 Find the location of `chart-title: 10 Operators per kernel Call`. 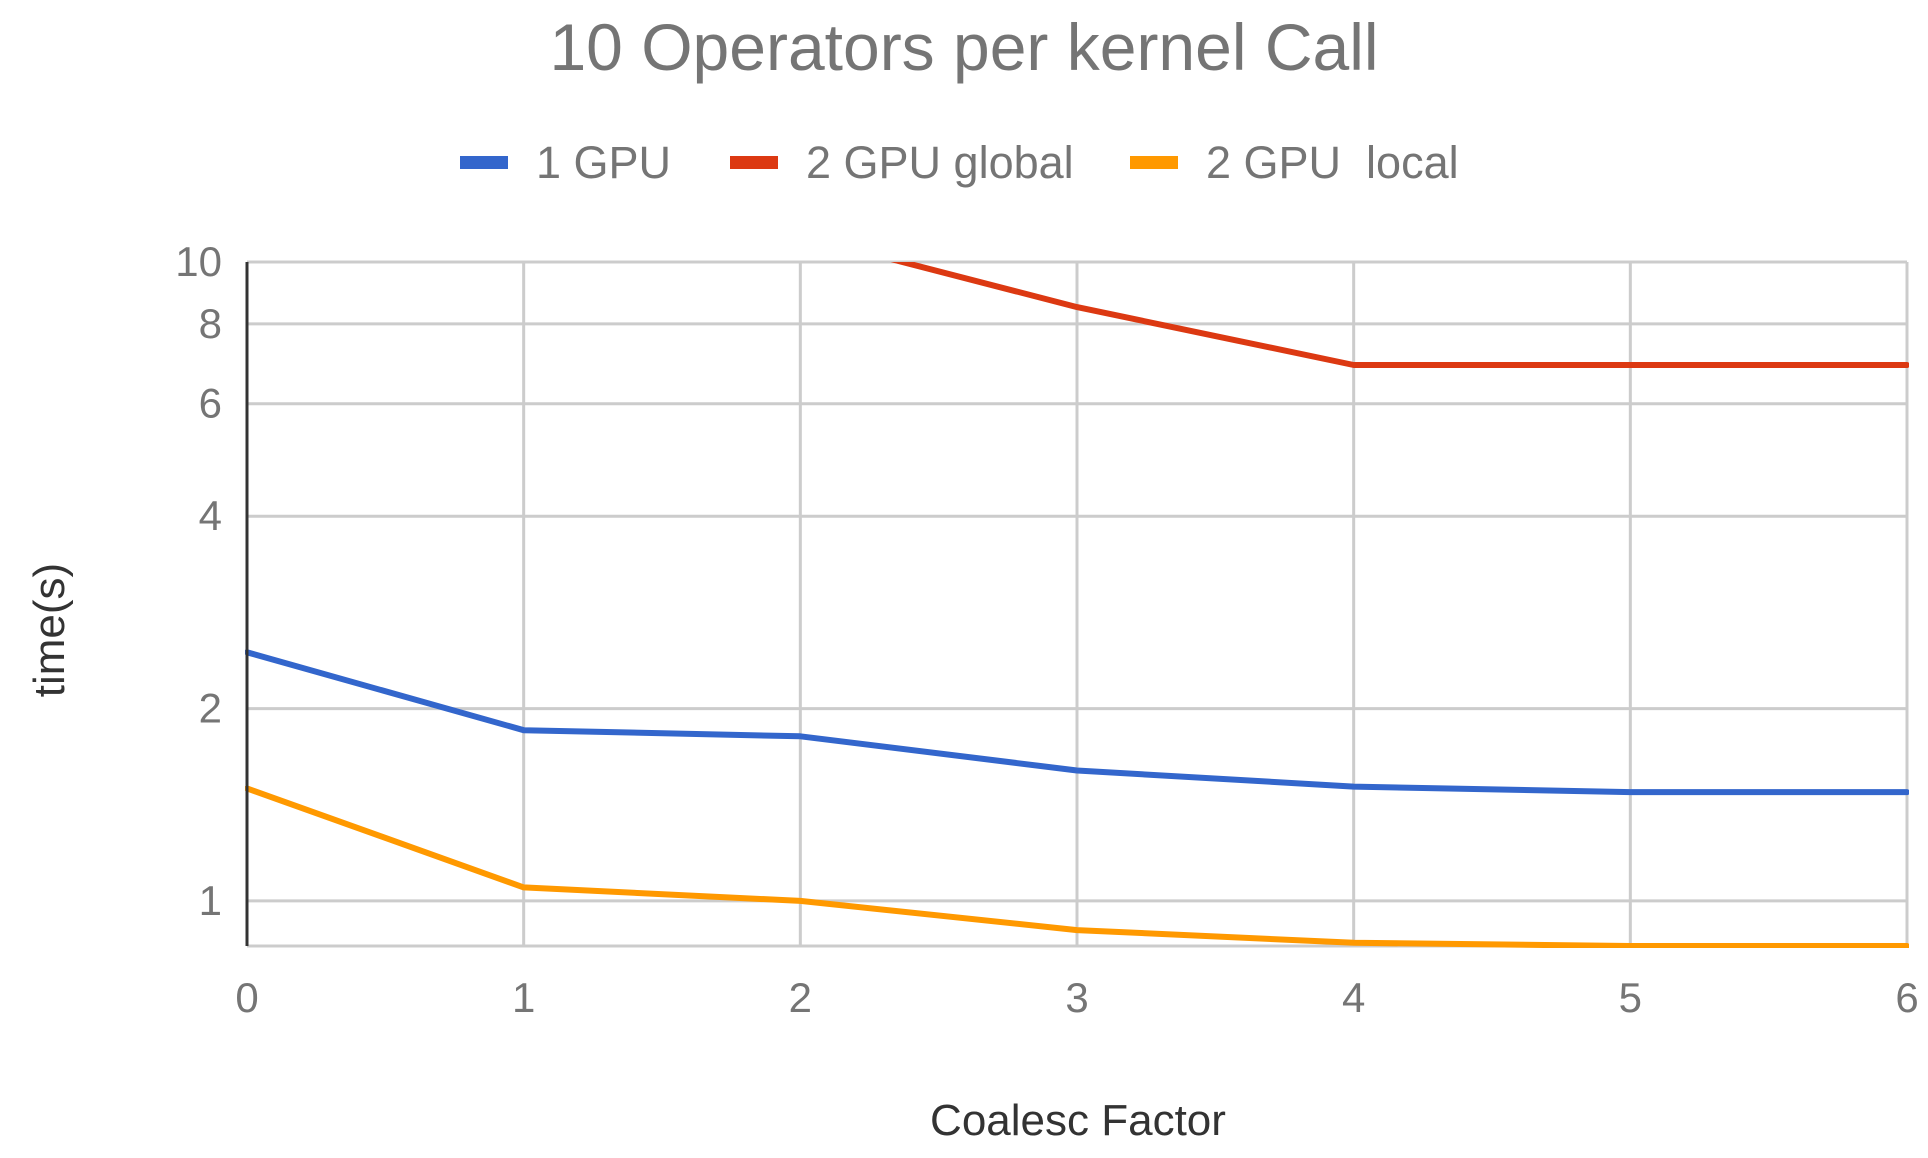

chart-title: 10 Operators per kernel Call is located at coordinates (963, 47).